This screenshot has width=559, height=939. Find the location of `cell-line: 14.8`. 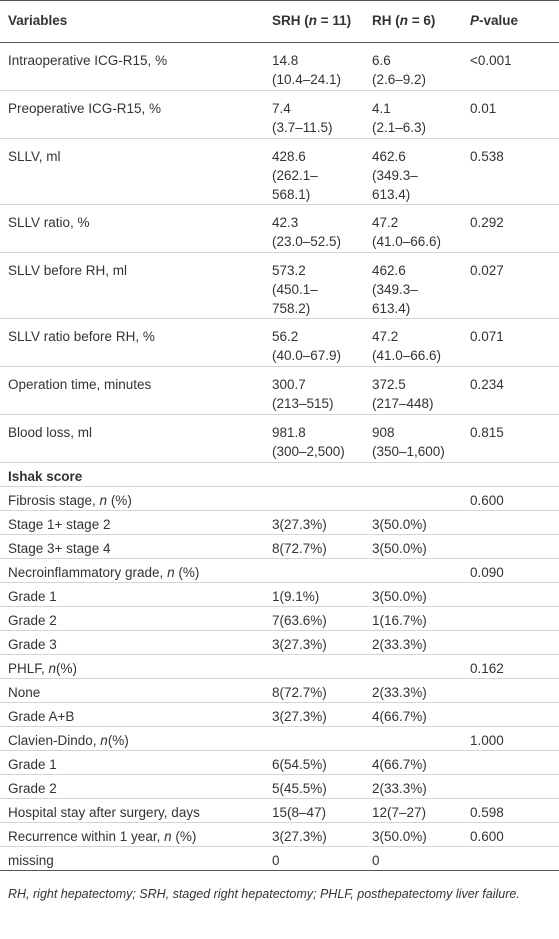

cell-line: 14.8 is located at coordinates (285, 60).